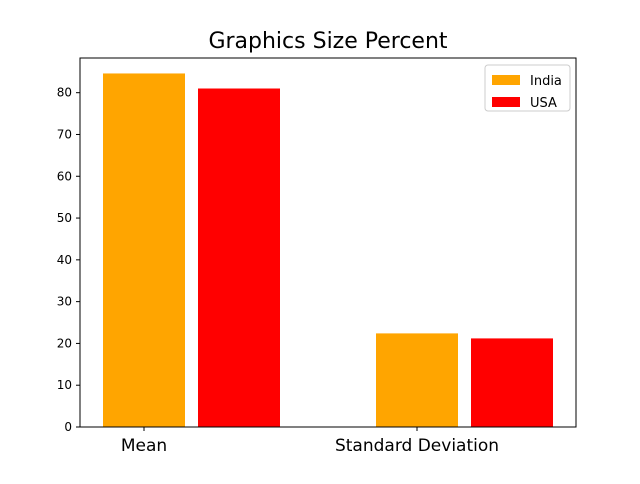 The width and height of the screenshot is (640, 484). What do you see at coordinates (68, 427) in the screenshot?
I see `y-tick-label: 0` at bounding box center [68, 427].